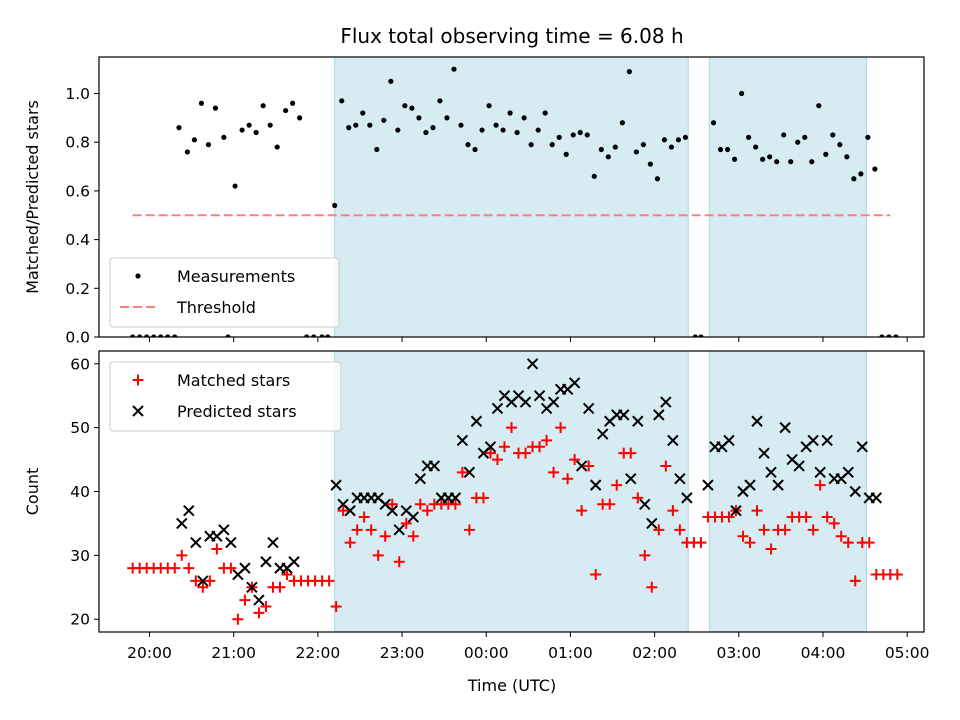  What do you see at coordinates (224, 292) in the screenshot?
I see `legend: Measurements Threshold` at bounding box center [224, 292].